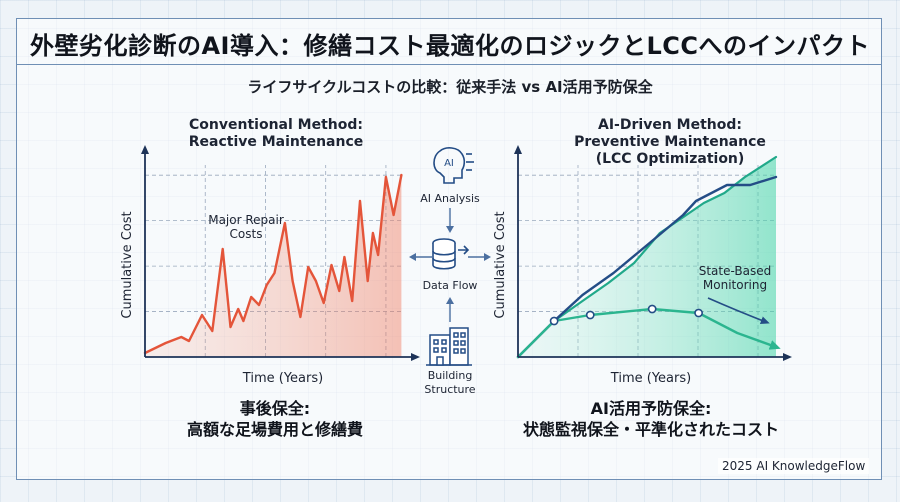 This screenshot has height=502, width=900. What do you see at coordinates (412, 257) in the screenshot?
I see `flow-arrow-left-head` at bounding box center [412, 257].